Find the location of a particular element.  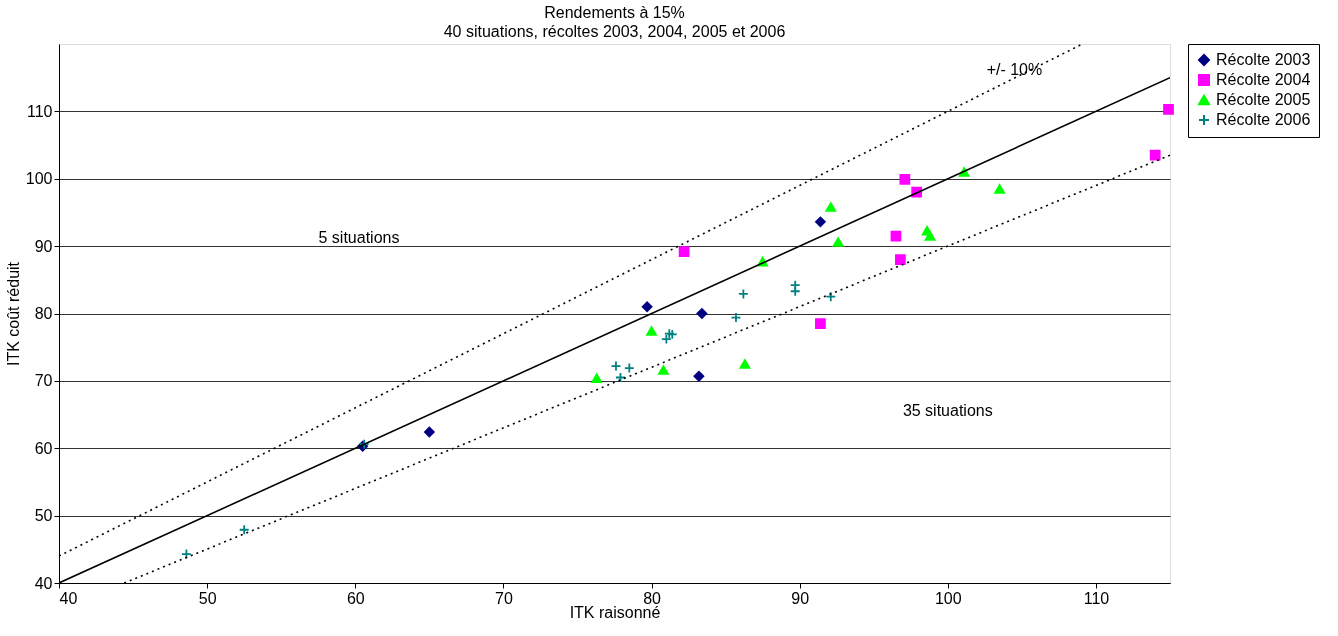

y-axis-title: ITK coût réduit is located at coordinates (13, 314).